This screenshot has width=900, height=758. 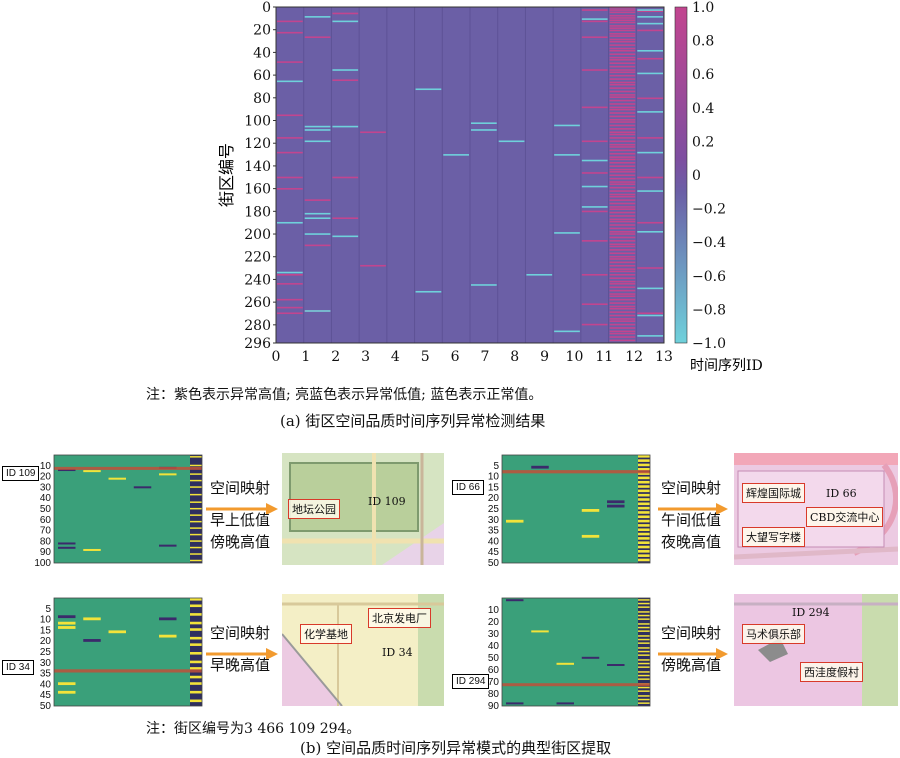 What do you see at coordinates (514, 357) in the screenshot?
I see `x-tick-label: 8` at bounding box center [514, 357].